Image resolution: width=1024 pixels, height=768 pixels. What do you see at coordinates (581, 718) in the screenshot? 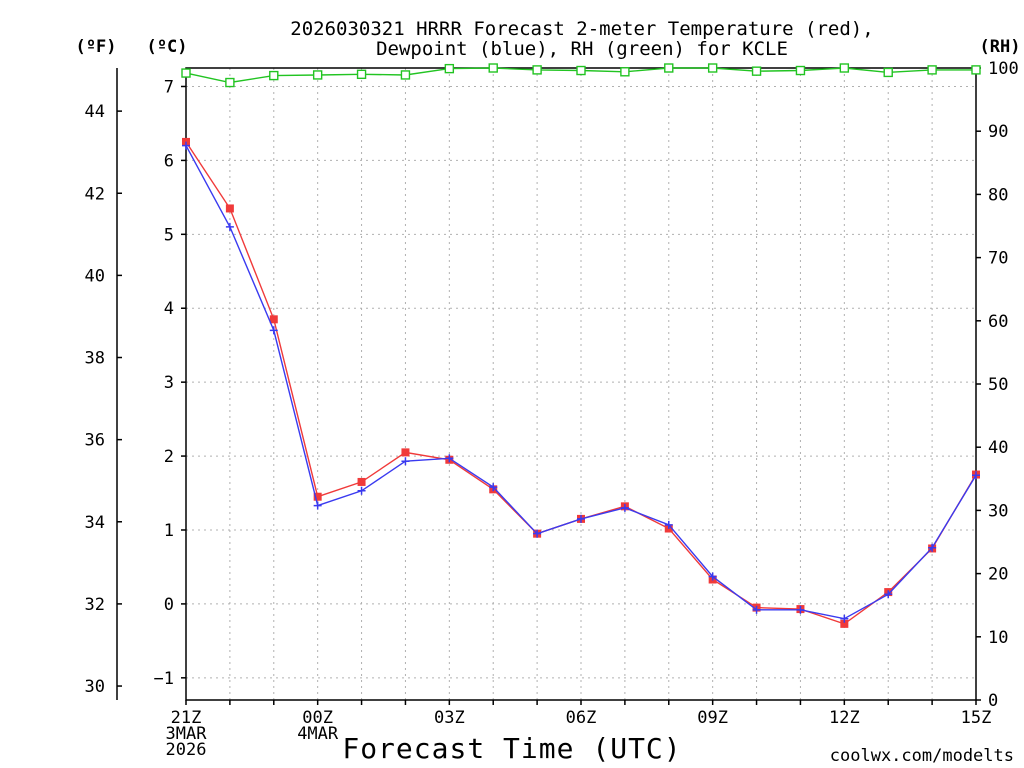
I see `x-tick-label: 06Z` at bounding box center [581, 718].